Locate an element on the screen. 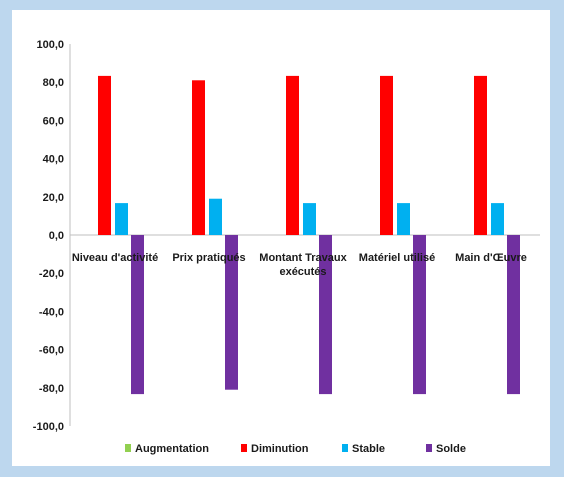 This screenshot has height=477, width=564. legend-swatch-solde is located at coordinates (429, 448).